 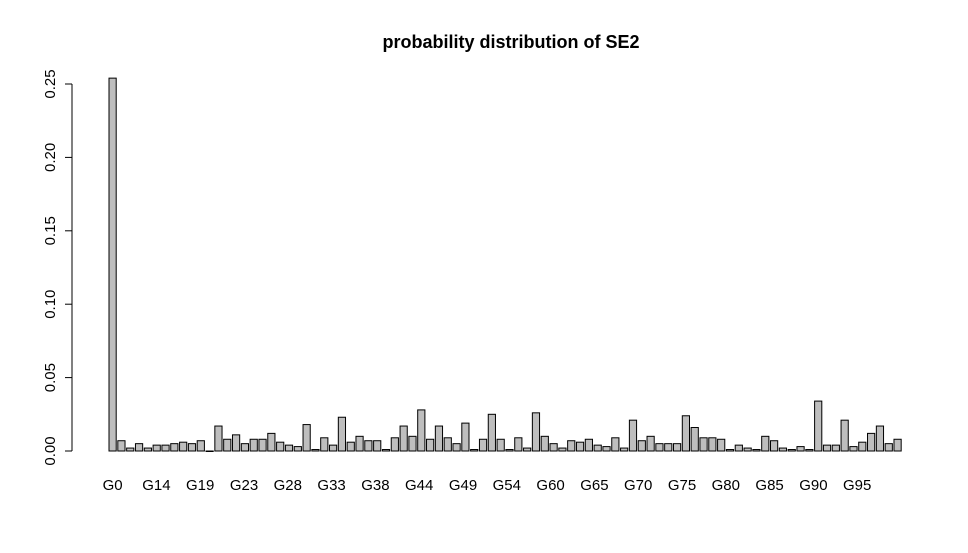 I want to click on x-tick-label: G44, so click(x=419, y=485).